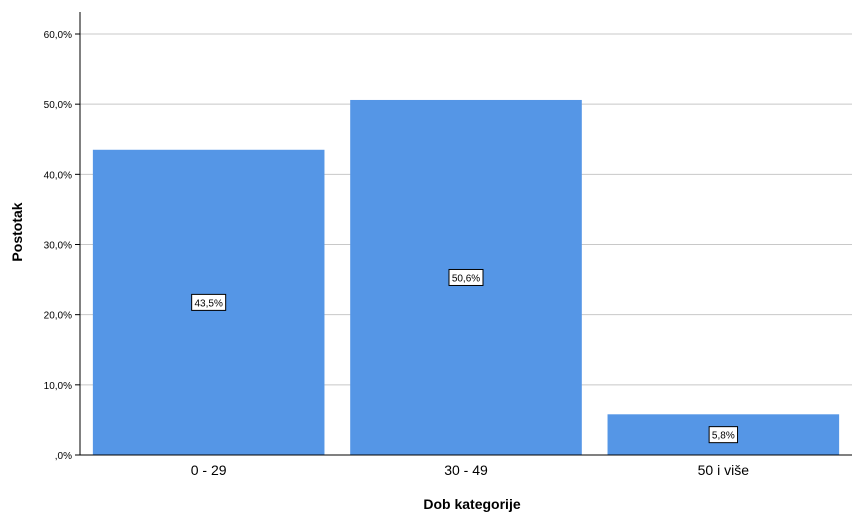 The height and width of the screenshot is (516, 853). Describe the element at coordinates (724, 470) in the screenshot. I see `x-tick-label: 50 i više` at that location.